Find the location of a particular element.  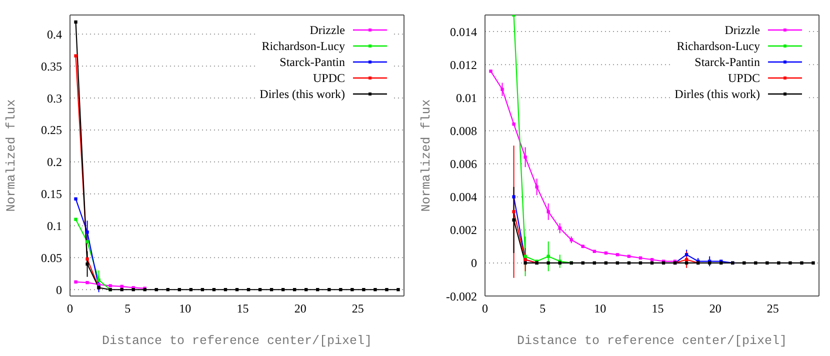

y-tick-label: 0.014 is located at coordinates (463, 31).